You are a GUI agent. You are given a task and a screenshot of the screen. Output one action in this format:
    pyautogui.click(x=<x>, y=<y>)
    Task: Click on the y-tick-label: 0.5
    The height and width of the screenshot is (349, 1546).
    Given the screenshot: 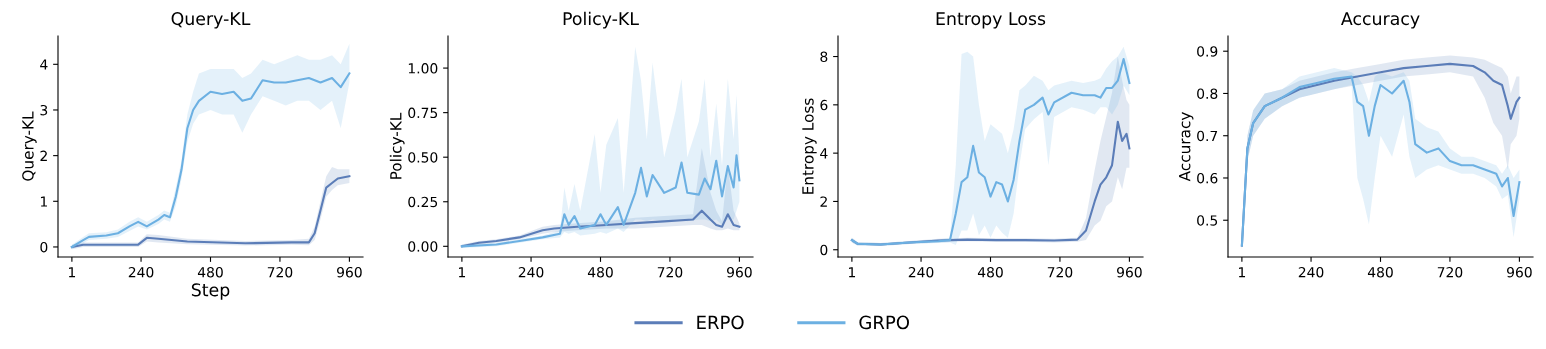 What is the action you would take?
    pyautogui.click(x=1207, y=220)
    